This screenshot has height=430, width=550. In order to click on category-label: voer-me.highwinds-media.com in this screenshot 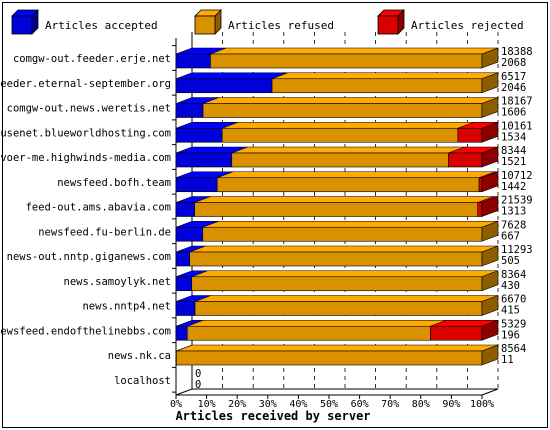, I will do `click(85, 158)`.